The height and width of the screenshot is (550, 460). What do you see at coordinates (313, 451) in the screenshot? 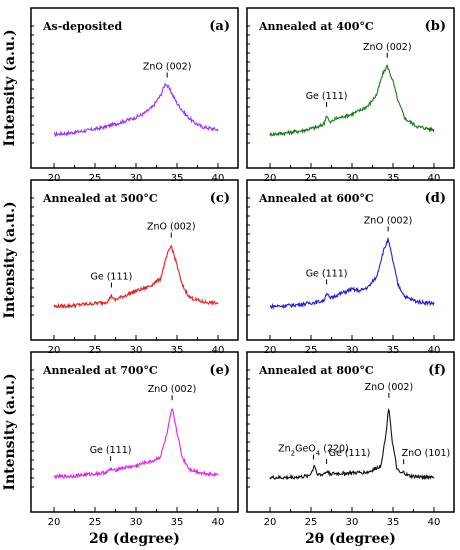
I see `peak-label: Zn2GeO4 (220)` at bounding box center [313, 451].